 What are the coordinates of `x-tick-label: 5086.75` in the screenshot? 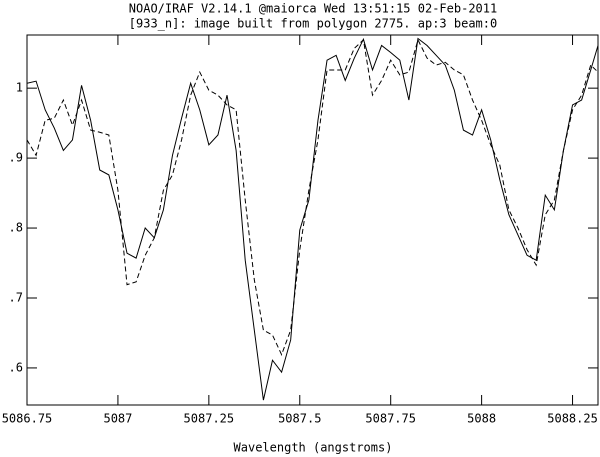 It's located at (27, 419).